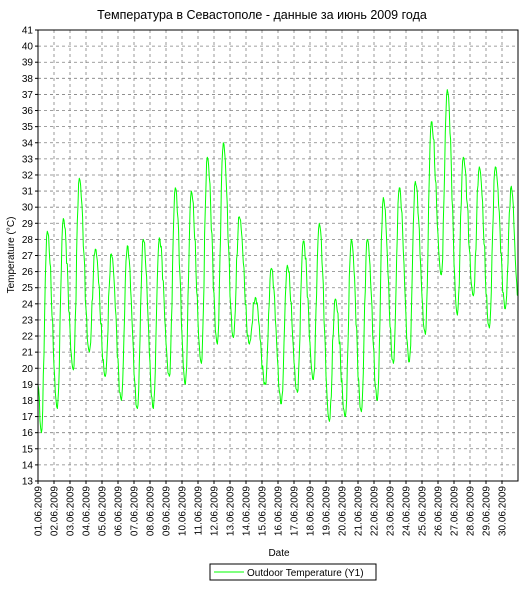  I want to click on y-tick-label: 22, so click(28, 337).